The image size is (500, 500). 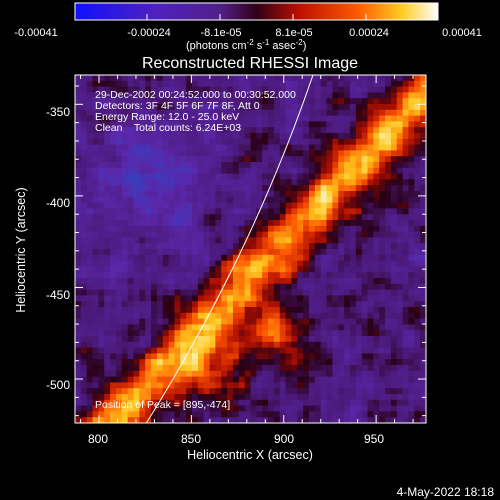 I want to click on x-tick-label: 850, so click(x=191, y=439).